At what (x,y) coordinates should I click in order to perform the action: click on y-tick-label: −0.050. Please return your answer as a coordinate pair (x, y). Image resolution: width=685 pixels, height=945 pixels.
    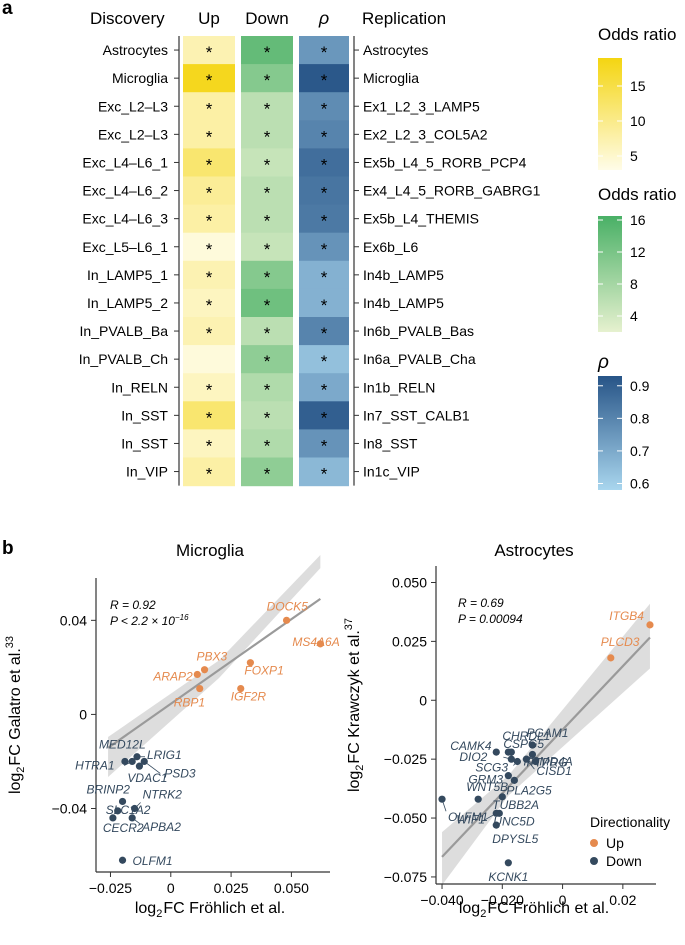
    Looking at the image, I should click on (405, 818).